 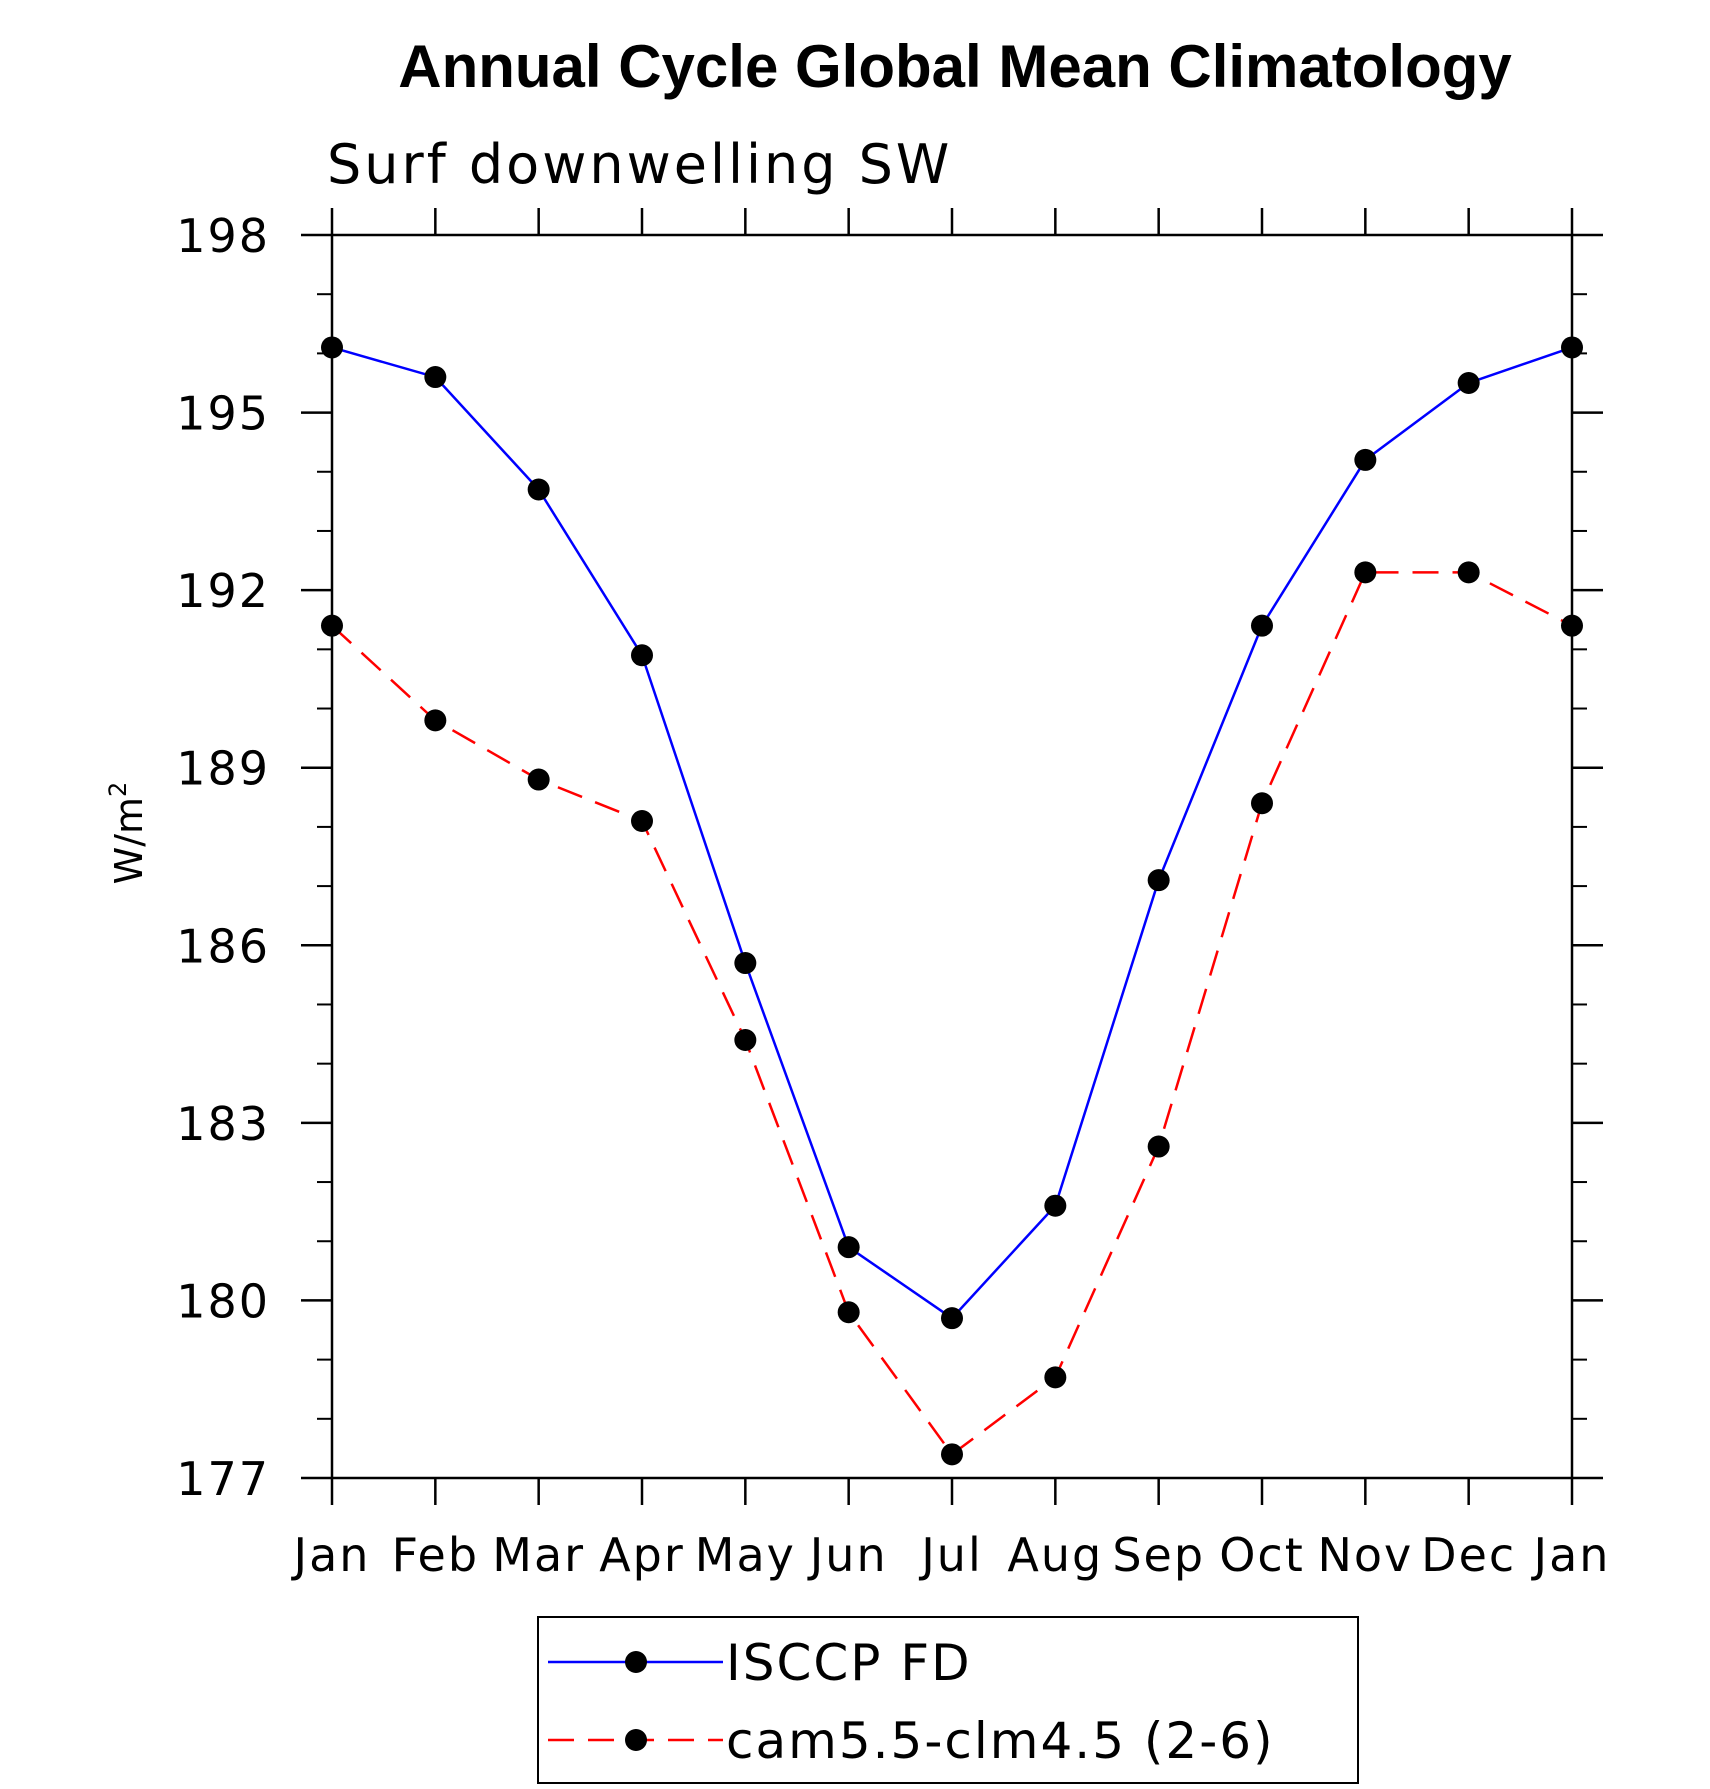 What do you see at coordinates (223, 236) in the screenshot?
I see `y-tick-label: 198` at bounding box center [223, 236].